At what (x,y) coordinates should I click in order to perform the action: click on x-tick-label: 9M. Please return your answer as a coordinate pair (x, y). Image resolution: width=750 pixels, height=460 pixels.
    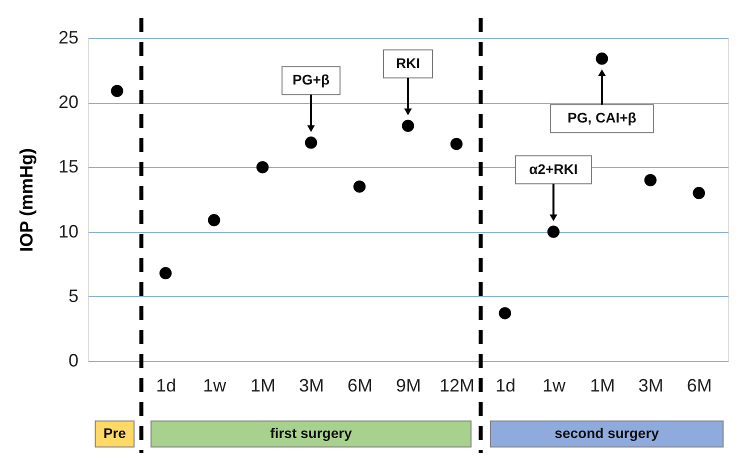
    Looking at the image, I should click on (409, 386).